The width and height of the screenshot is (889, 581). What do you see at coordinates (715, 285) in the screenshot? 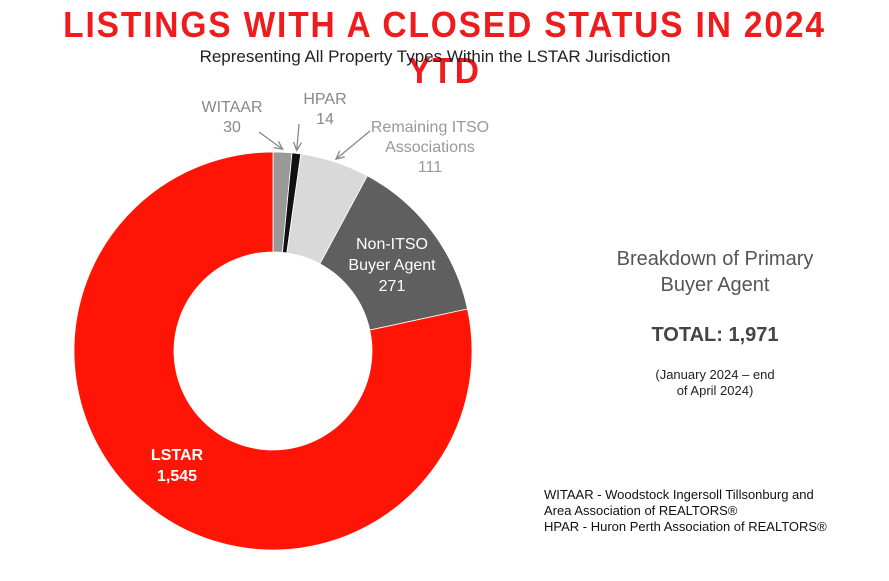
I see `breakdown-heading-line2: Buyer Agent` at bounding box center [715, 285].